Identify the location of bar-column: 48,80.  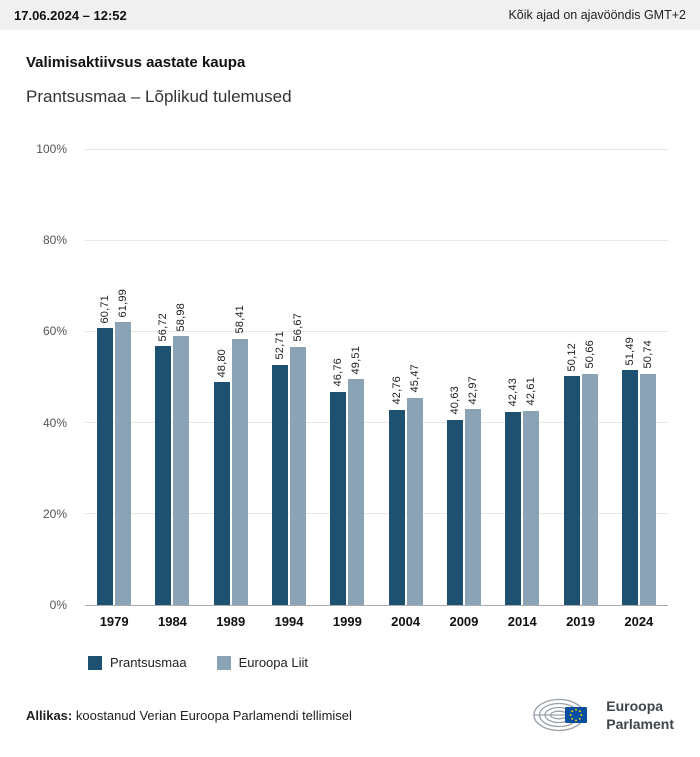
(221, 377).